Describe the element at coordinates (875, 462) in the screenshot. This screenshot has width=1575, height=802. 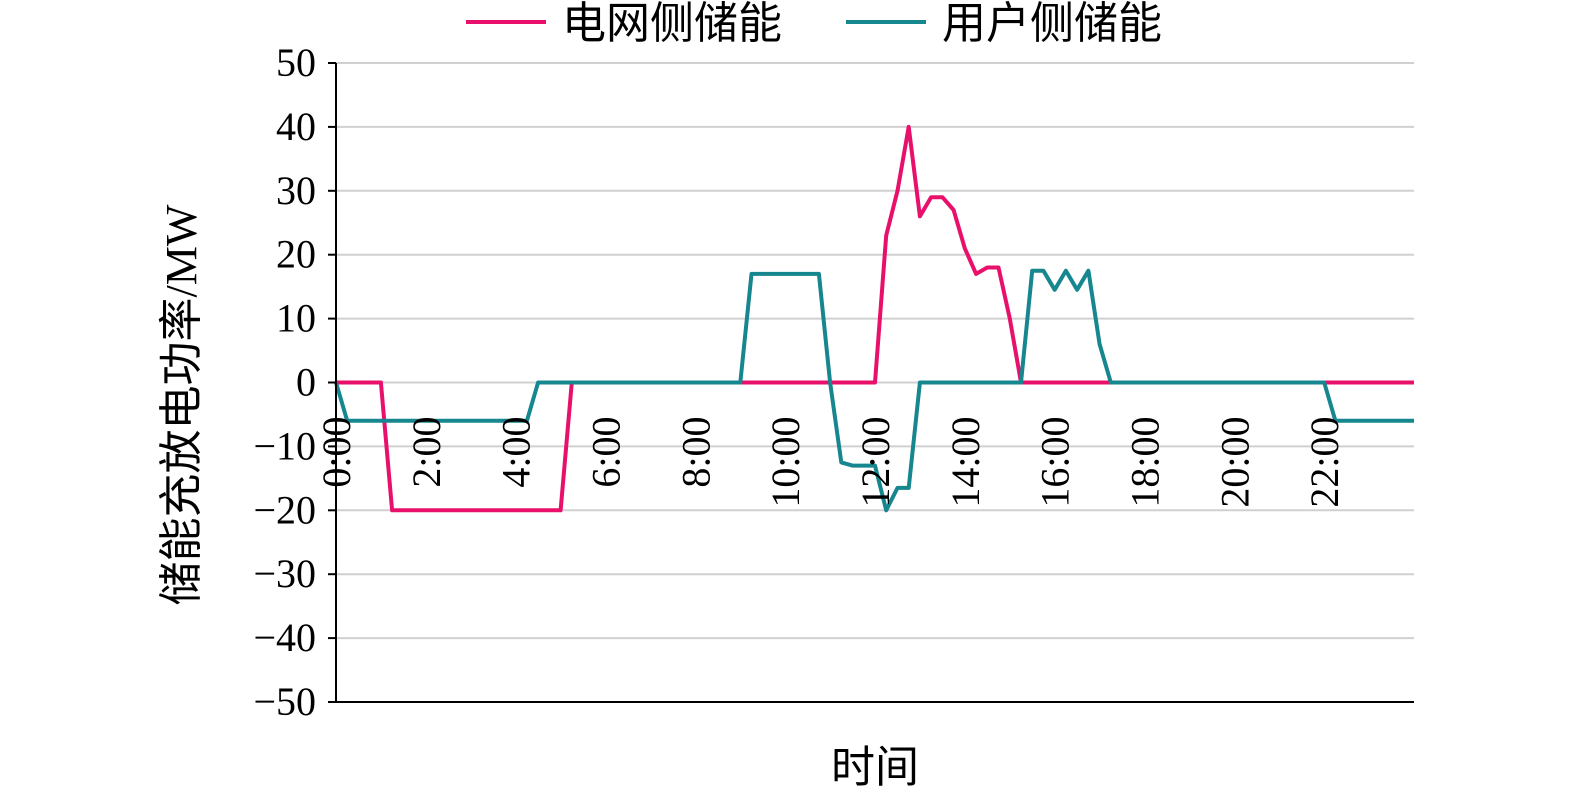
I see `x-tick-label: 12:00` at that location.